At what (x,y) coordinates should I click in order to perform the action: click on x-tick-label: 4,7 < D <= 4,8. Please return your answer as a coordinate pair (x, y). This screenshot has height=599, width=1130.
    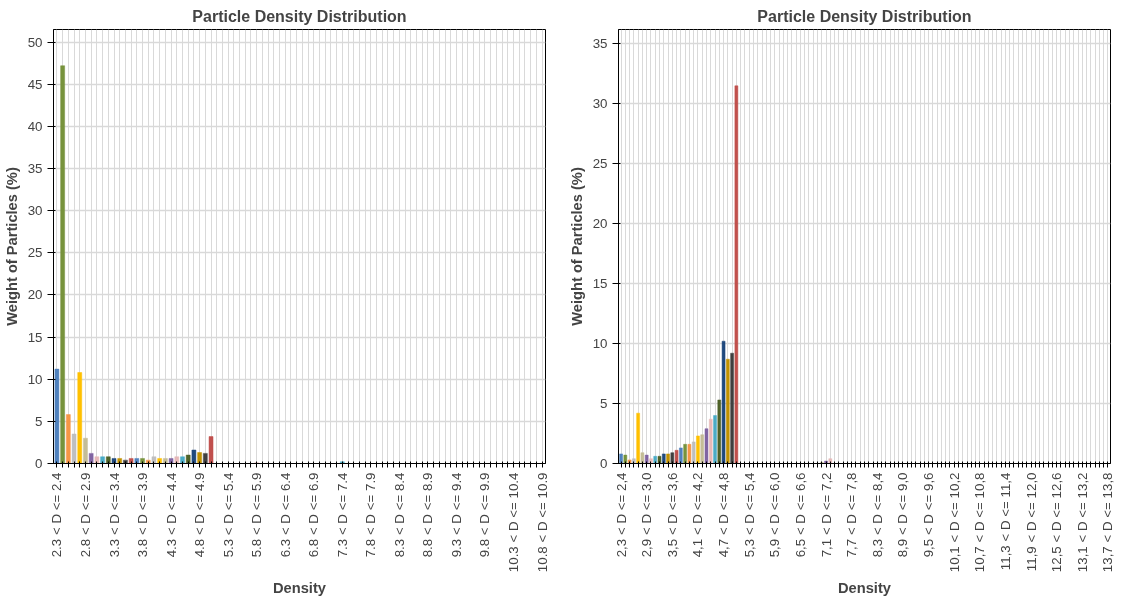
    Looking at the image, I should click on (724, 515).